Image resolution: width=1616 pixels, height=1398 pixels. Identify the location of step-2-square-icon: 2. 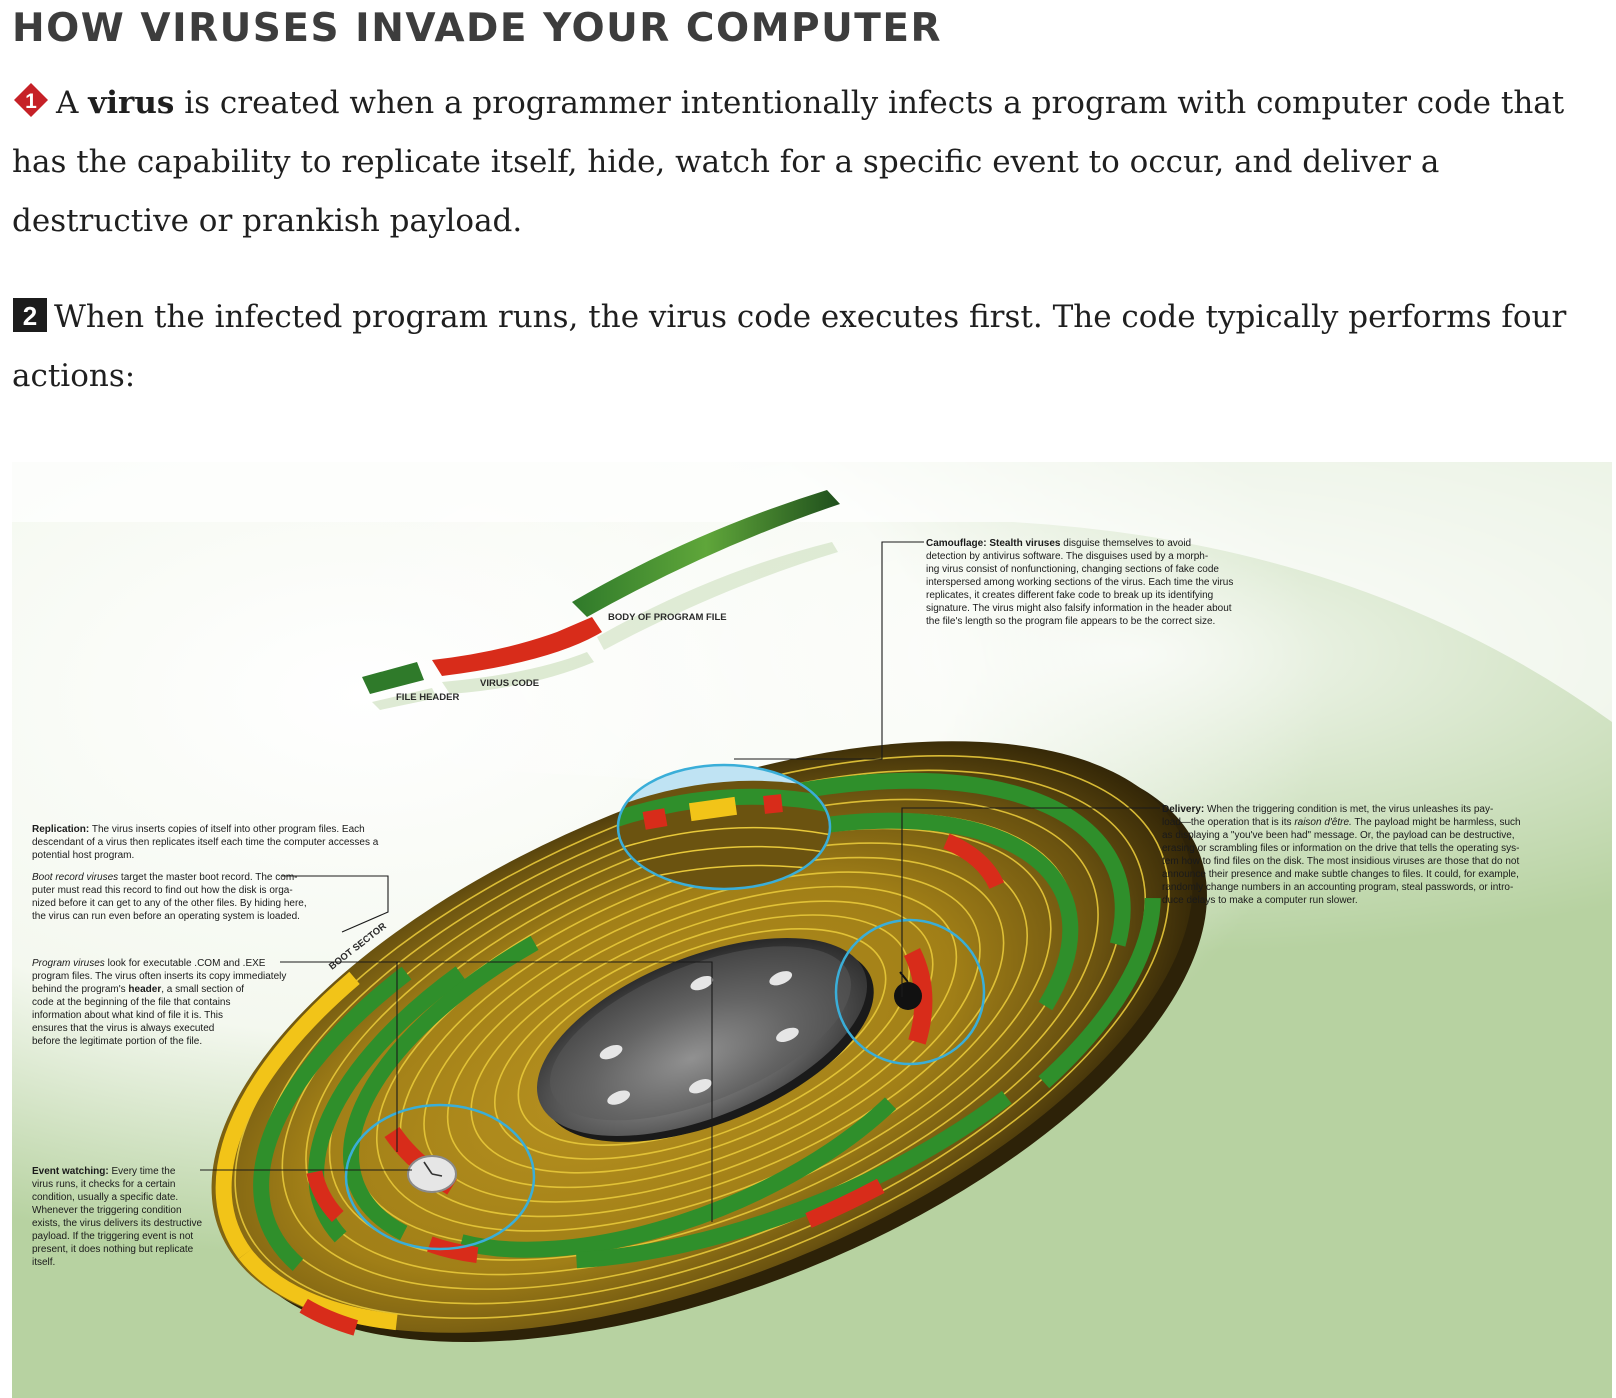
(30, 315).